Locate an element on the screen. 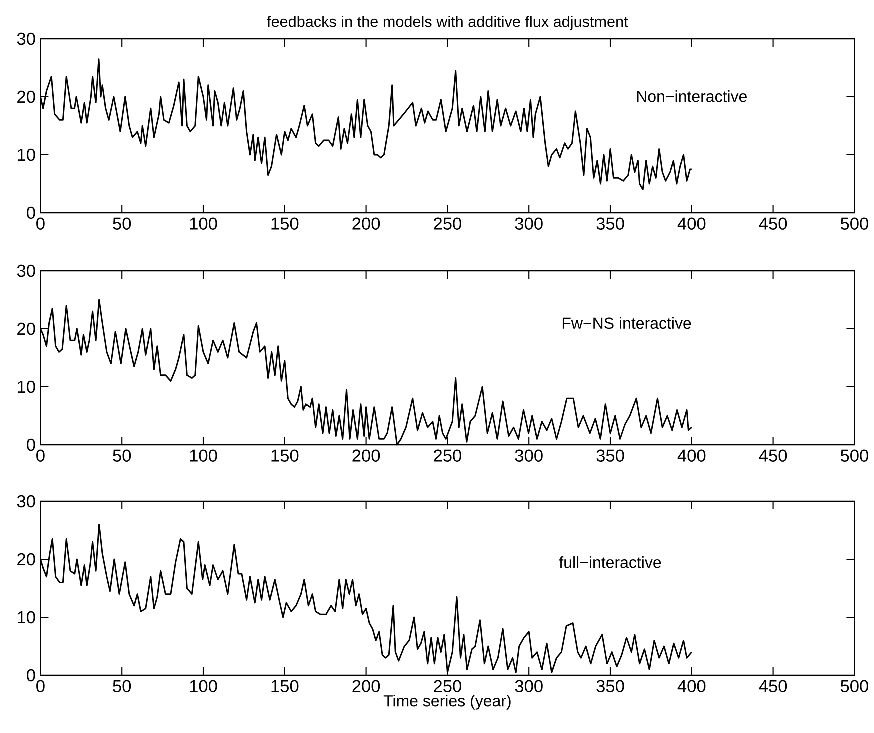 This screenshot has height=733, width=874. annotation: Fw−NS interactive is located at coordinates (627, 323).